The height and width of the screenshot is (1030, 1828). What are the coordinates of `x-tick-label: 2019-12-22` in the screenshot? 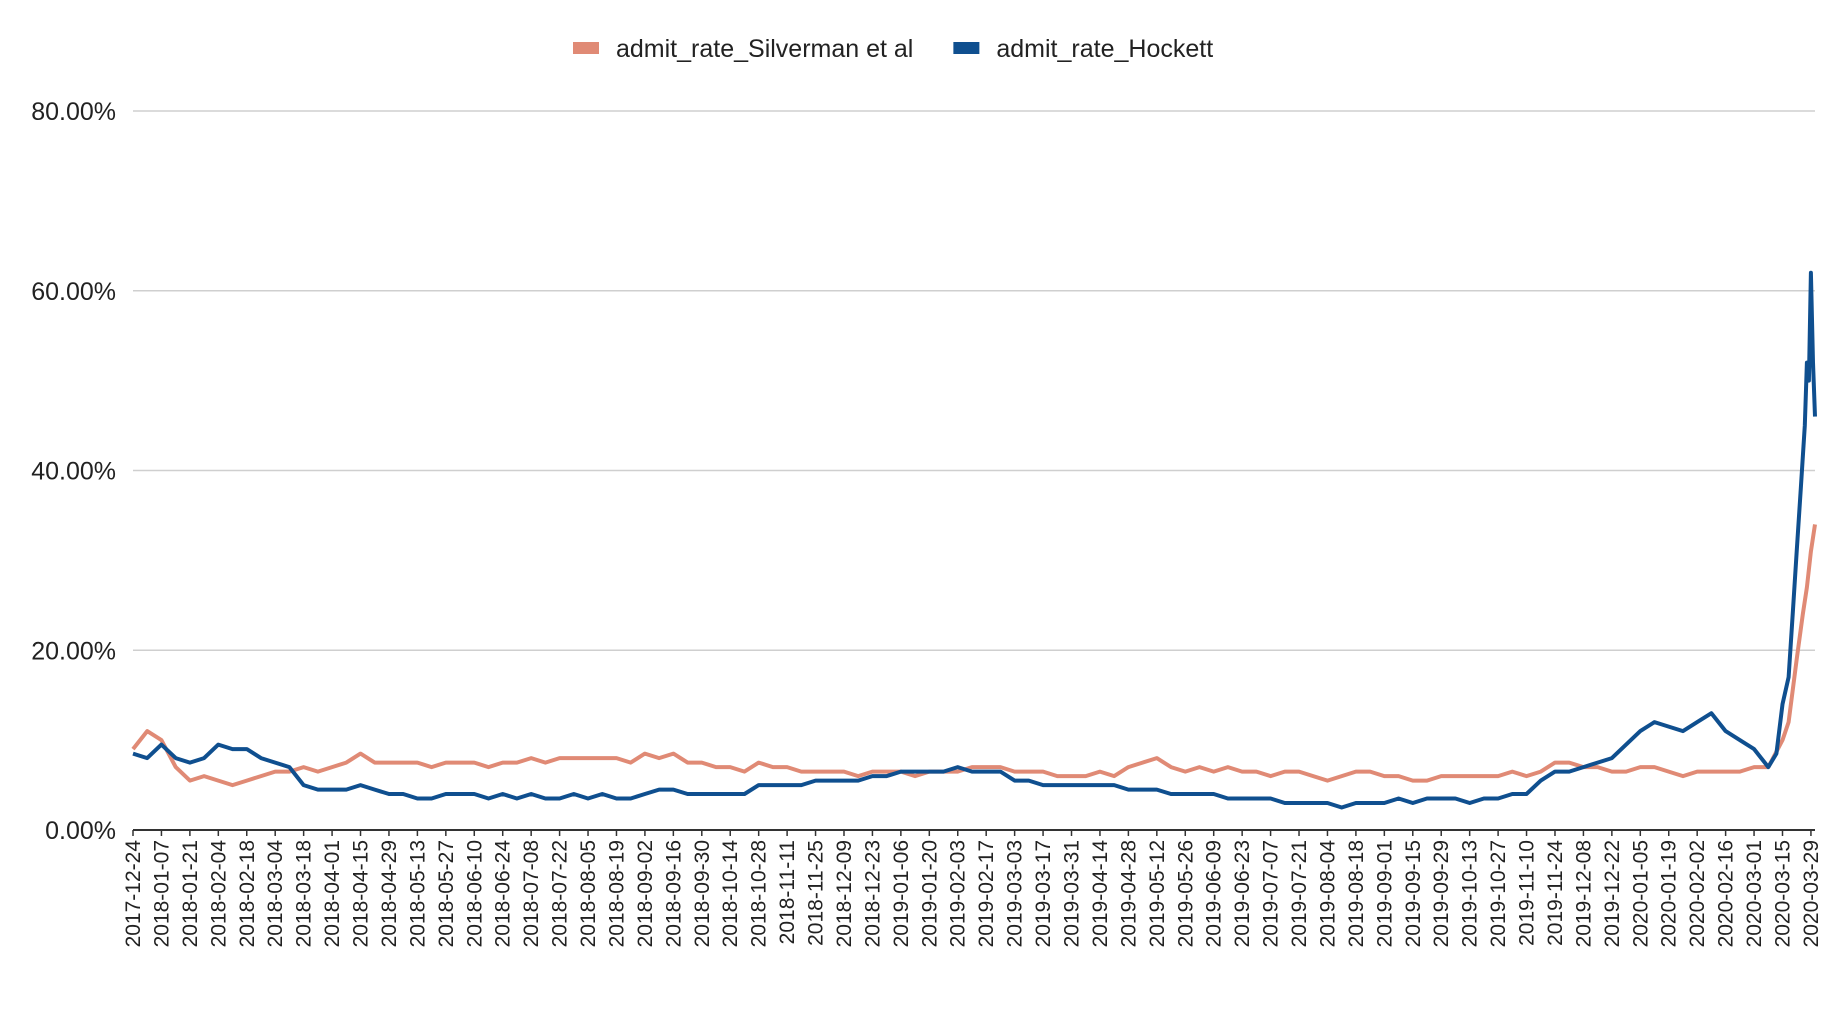 It's located at (1612, 893).